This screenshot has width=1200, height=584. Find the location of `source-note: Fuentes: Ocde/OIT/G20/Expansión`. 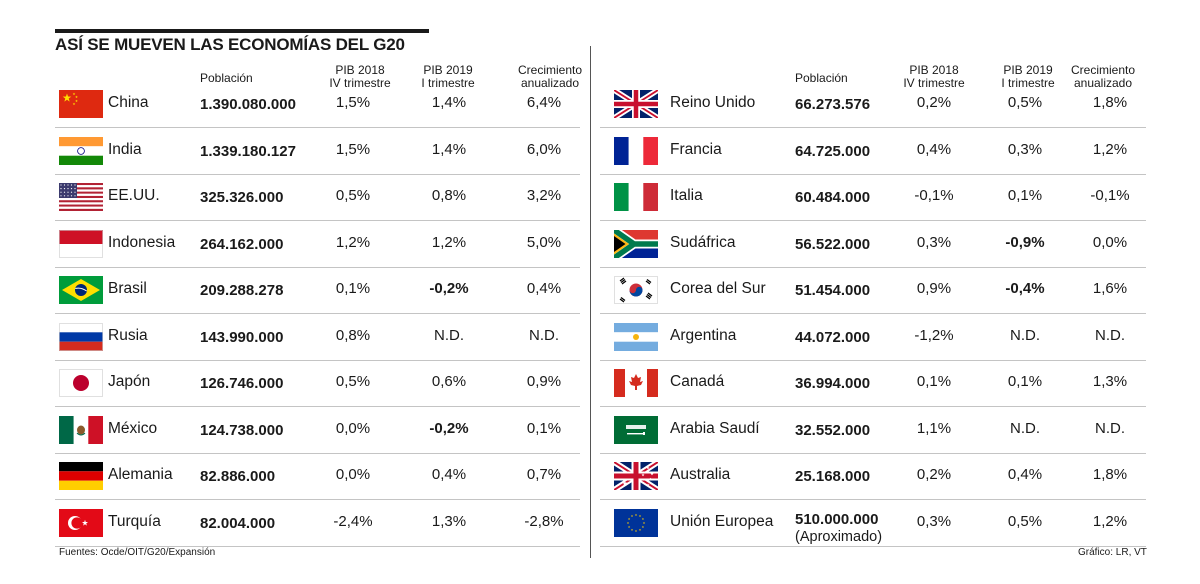

source-note: Fuentes: Ocde/OIT/G20/Expansión is located at coordinates (137, 552).